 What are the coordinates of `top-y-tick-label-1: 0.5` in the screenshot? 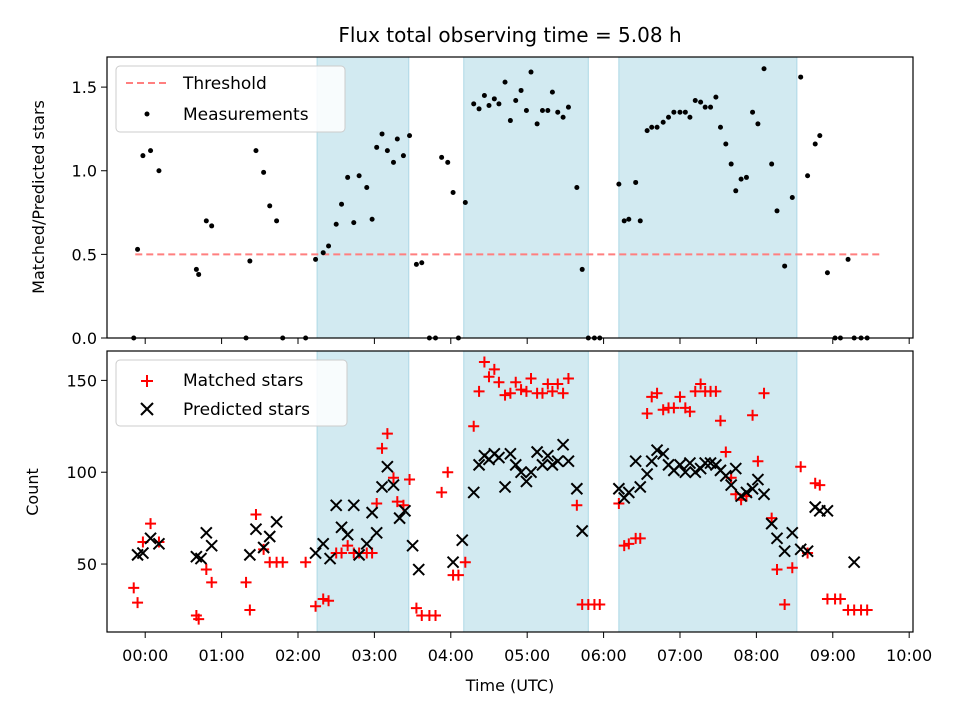 It's located at (84, 254).